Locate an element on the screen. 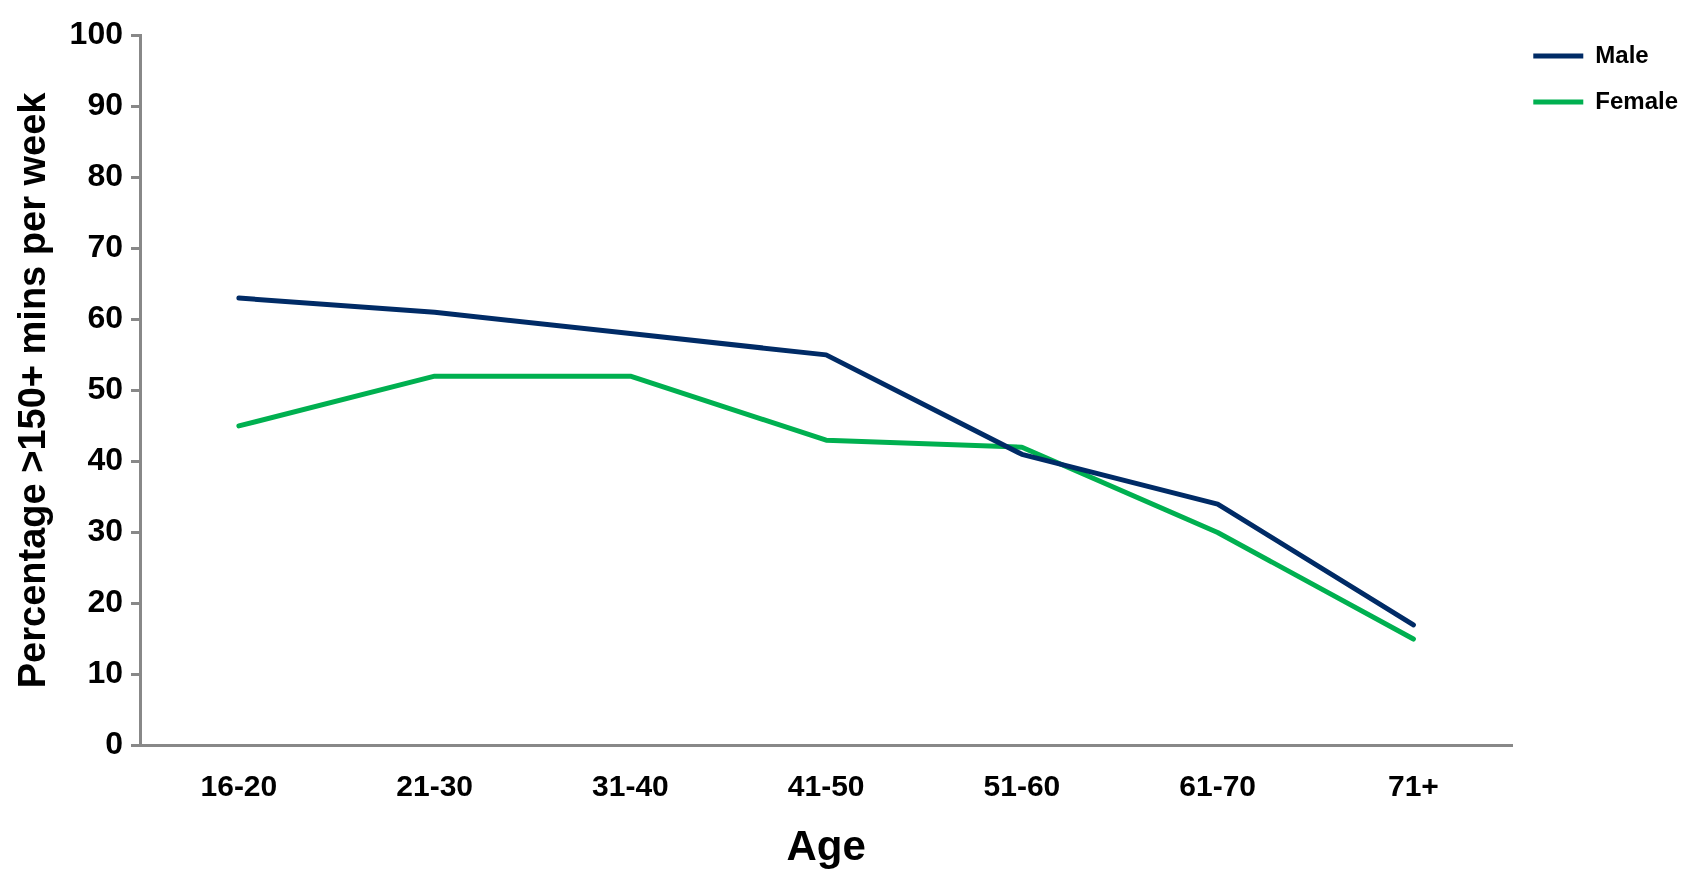  y-tick-label: 20 is located at coordinates (105, 601).